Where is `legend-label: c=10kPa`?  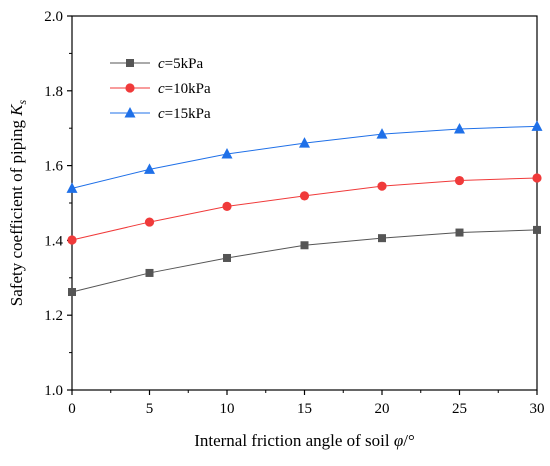 legend-label: c=10kPa is located at coordinates (184, 89).